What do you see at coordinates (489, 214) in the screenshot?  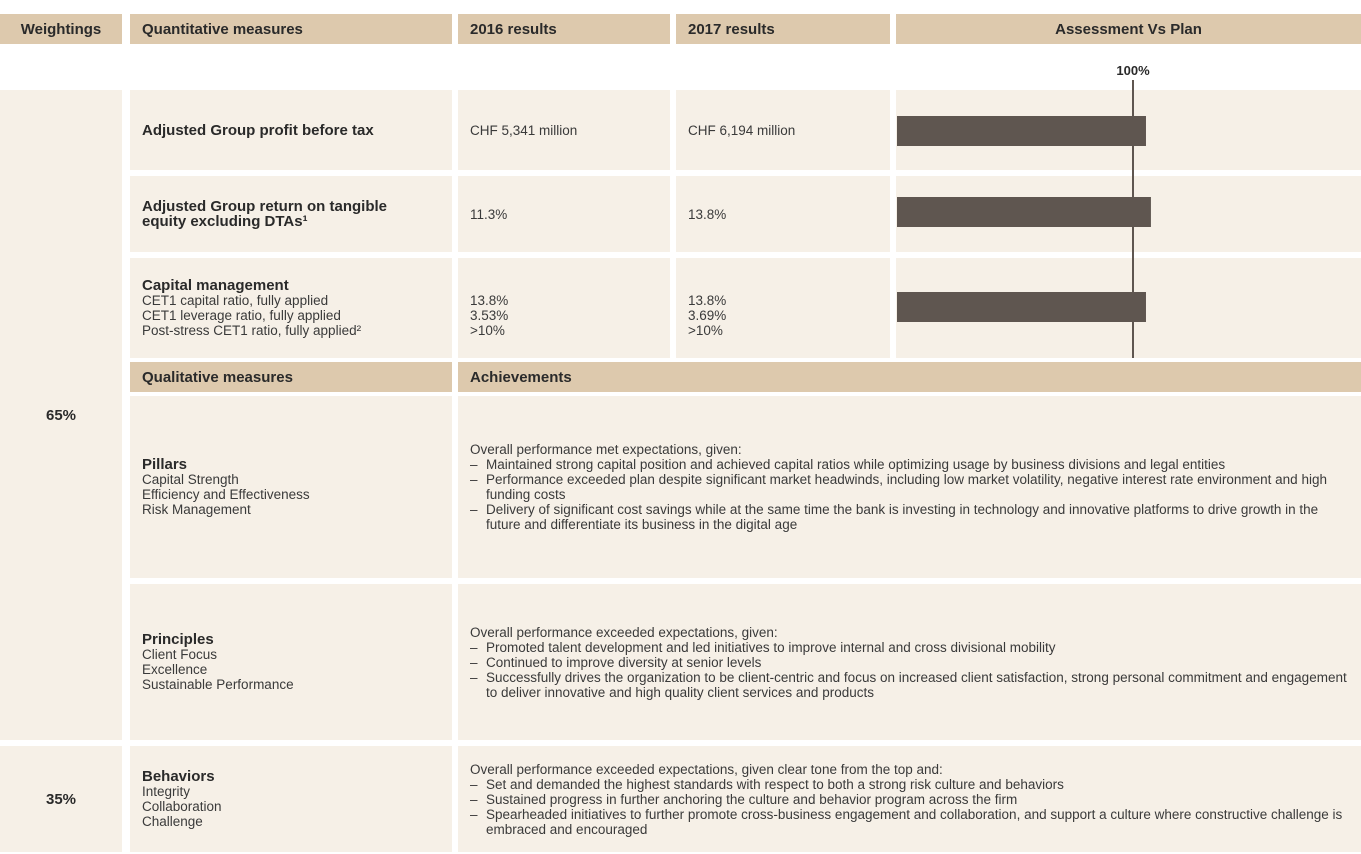 I see `result: 11.3%` at bounding box center [489, 214].